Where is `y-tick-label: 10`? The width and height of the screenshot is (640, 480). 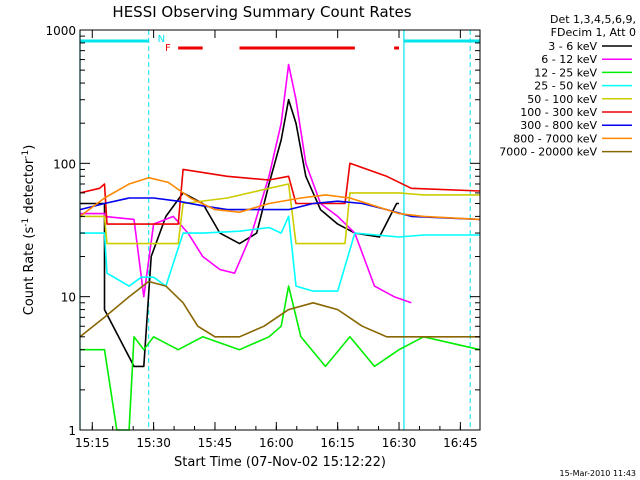
y-tick-label: 10 is located at coordinates (68, 298).